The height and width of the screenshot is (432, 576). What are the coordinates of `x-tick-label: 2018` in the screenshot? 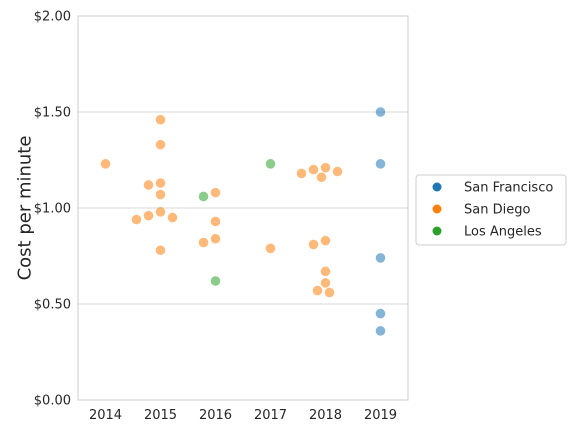 It's located at (325, 415).